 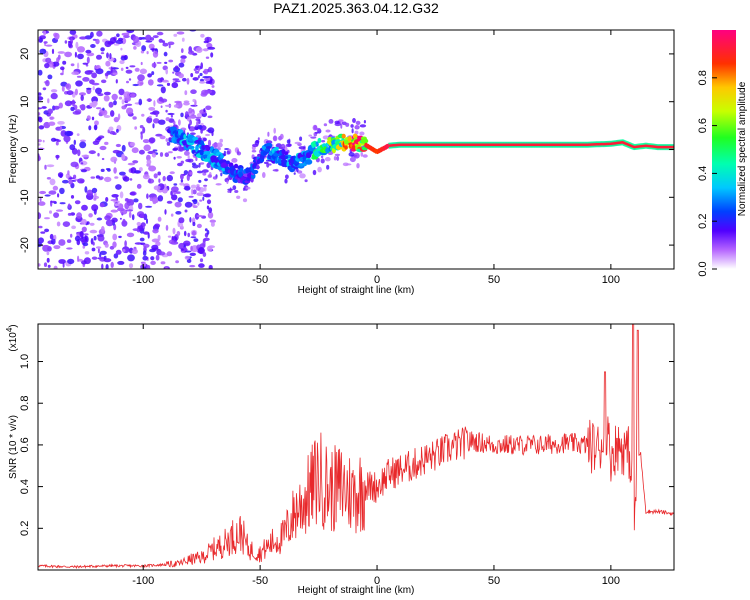 I want to click on y-tick-label: 0.4, so click(x=25, y=486).